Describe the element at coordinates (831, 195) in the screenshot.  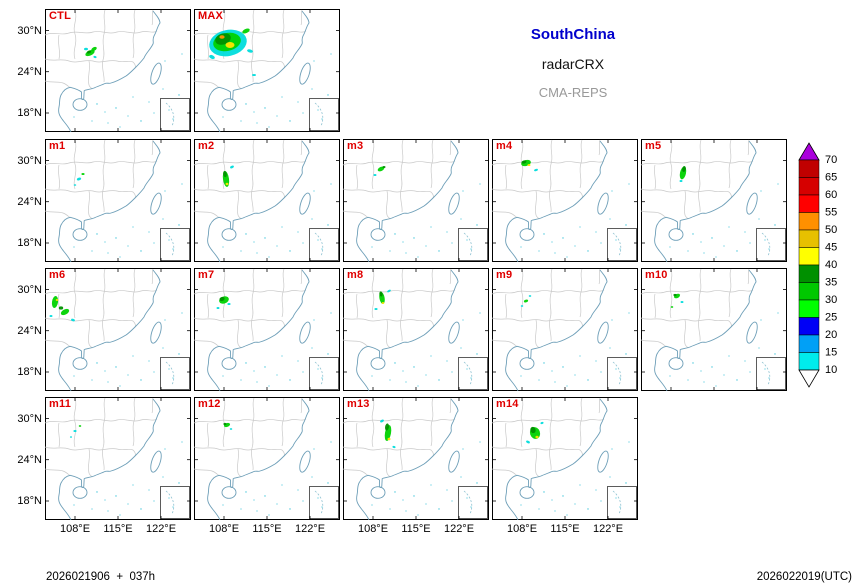
I see `colorbar-tick-label: 60` at that location.